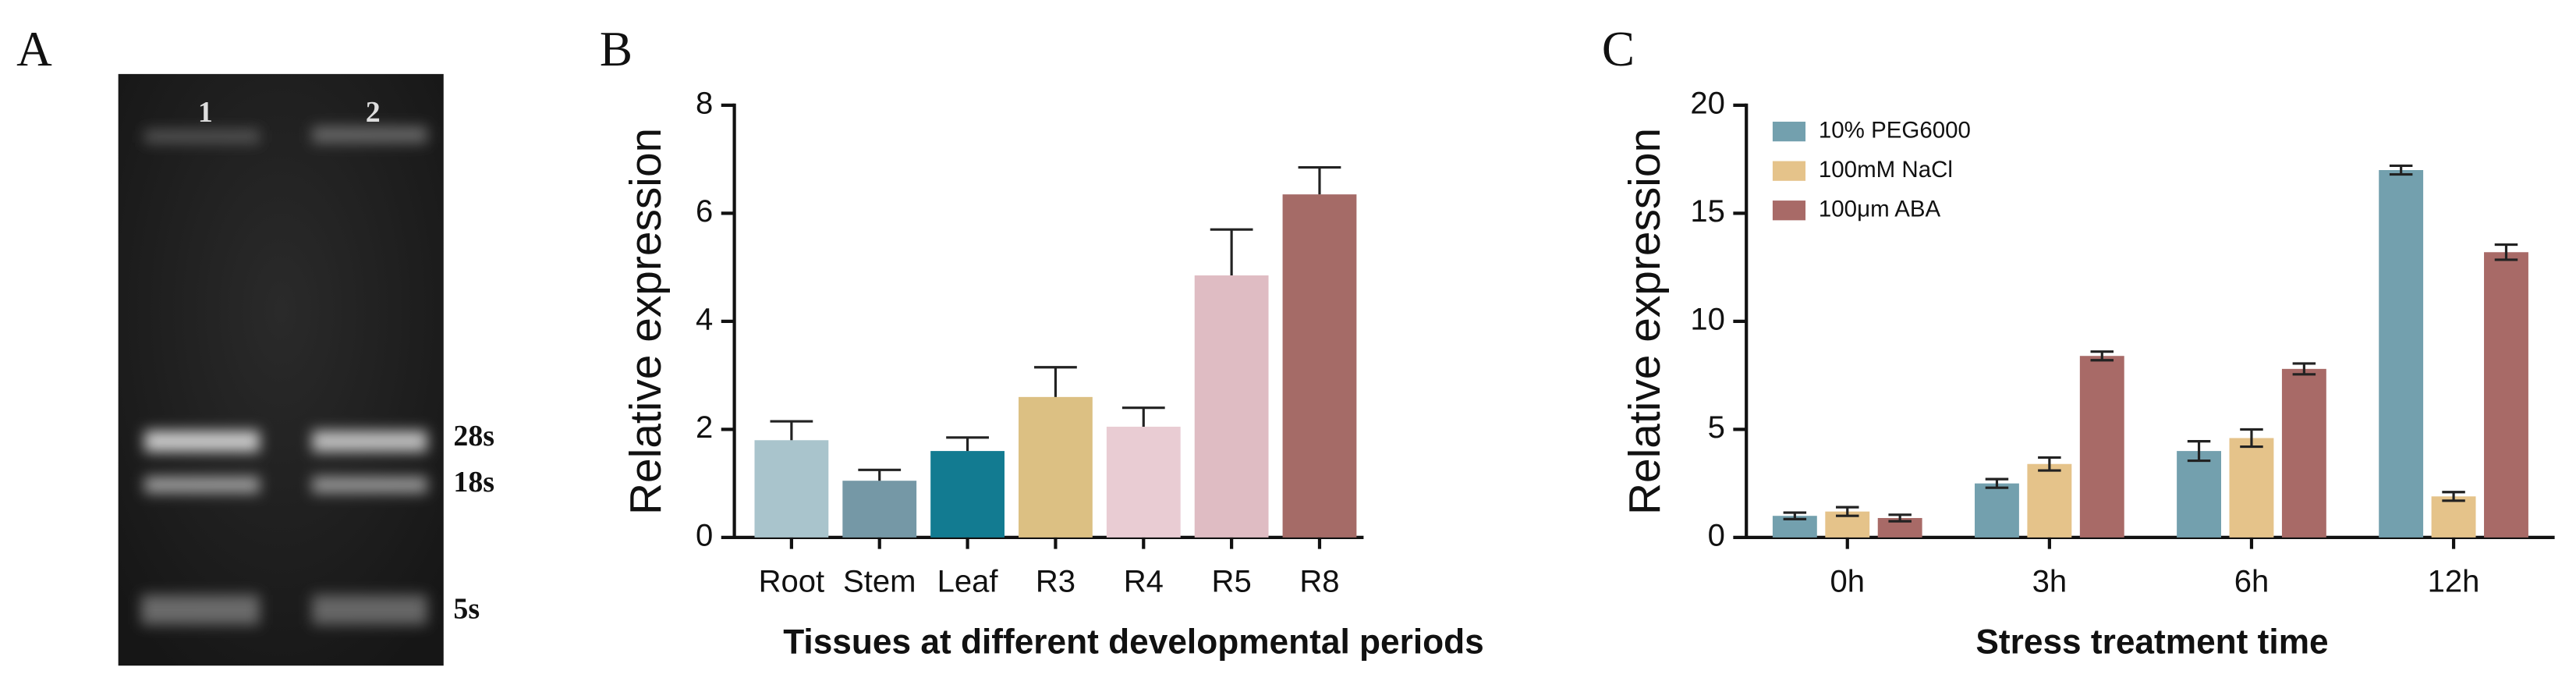 Image resolution: width=2576 pixels, height=692 pixels. Describe the element at coordinates (34, 49) in the screenshot. I see `panel-label: A` at that location.